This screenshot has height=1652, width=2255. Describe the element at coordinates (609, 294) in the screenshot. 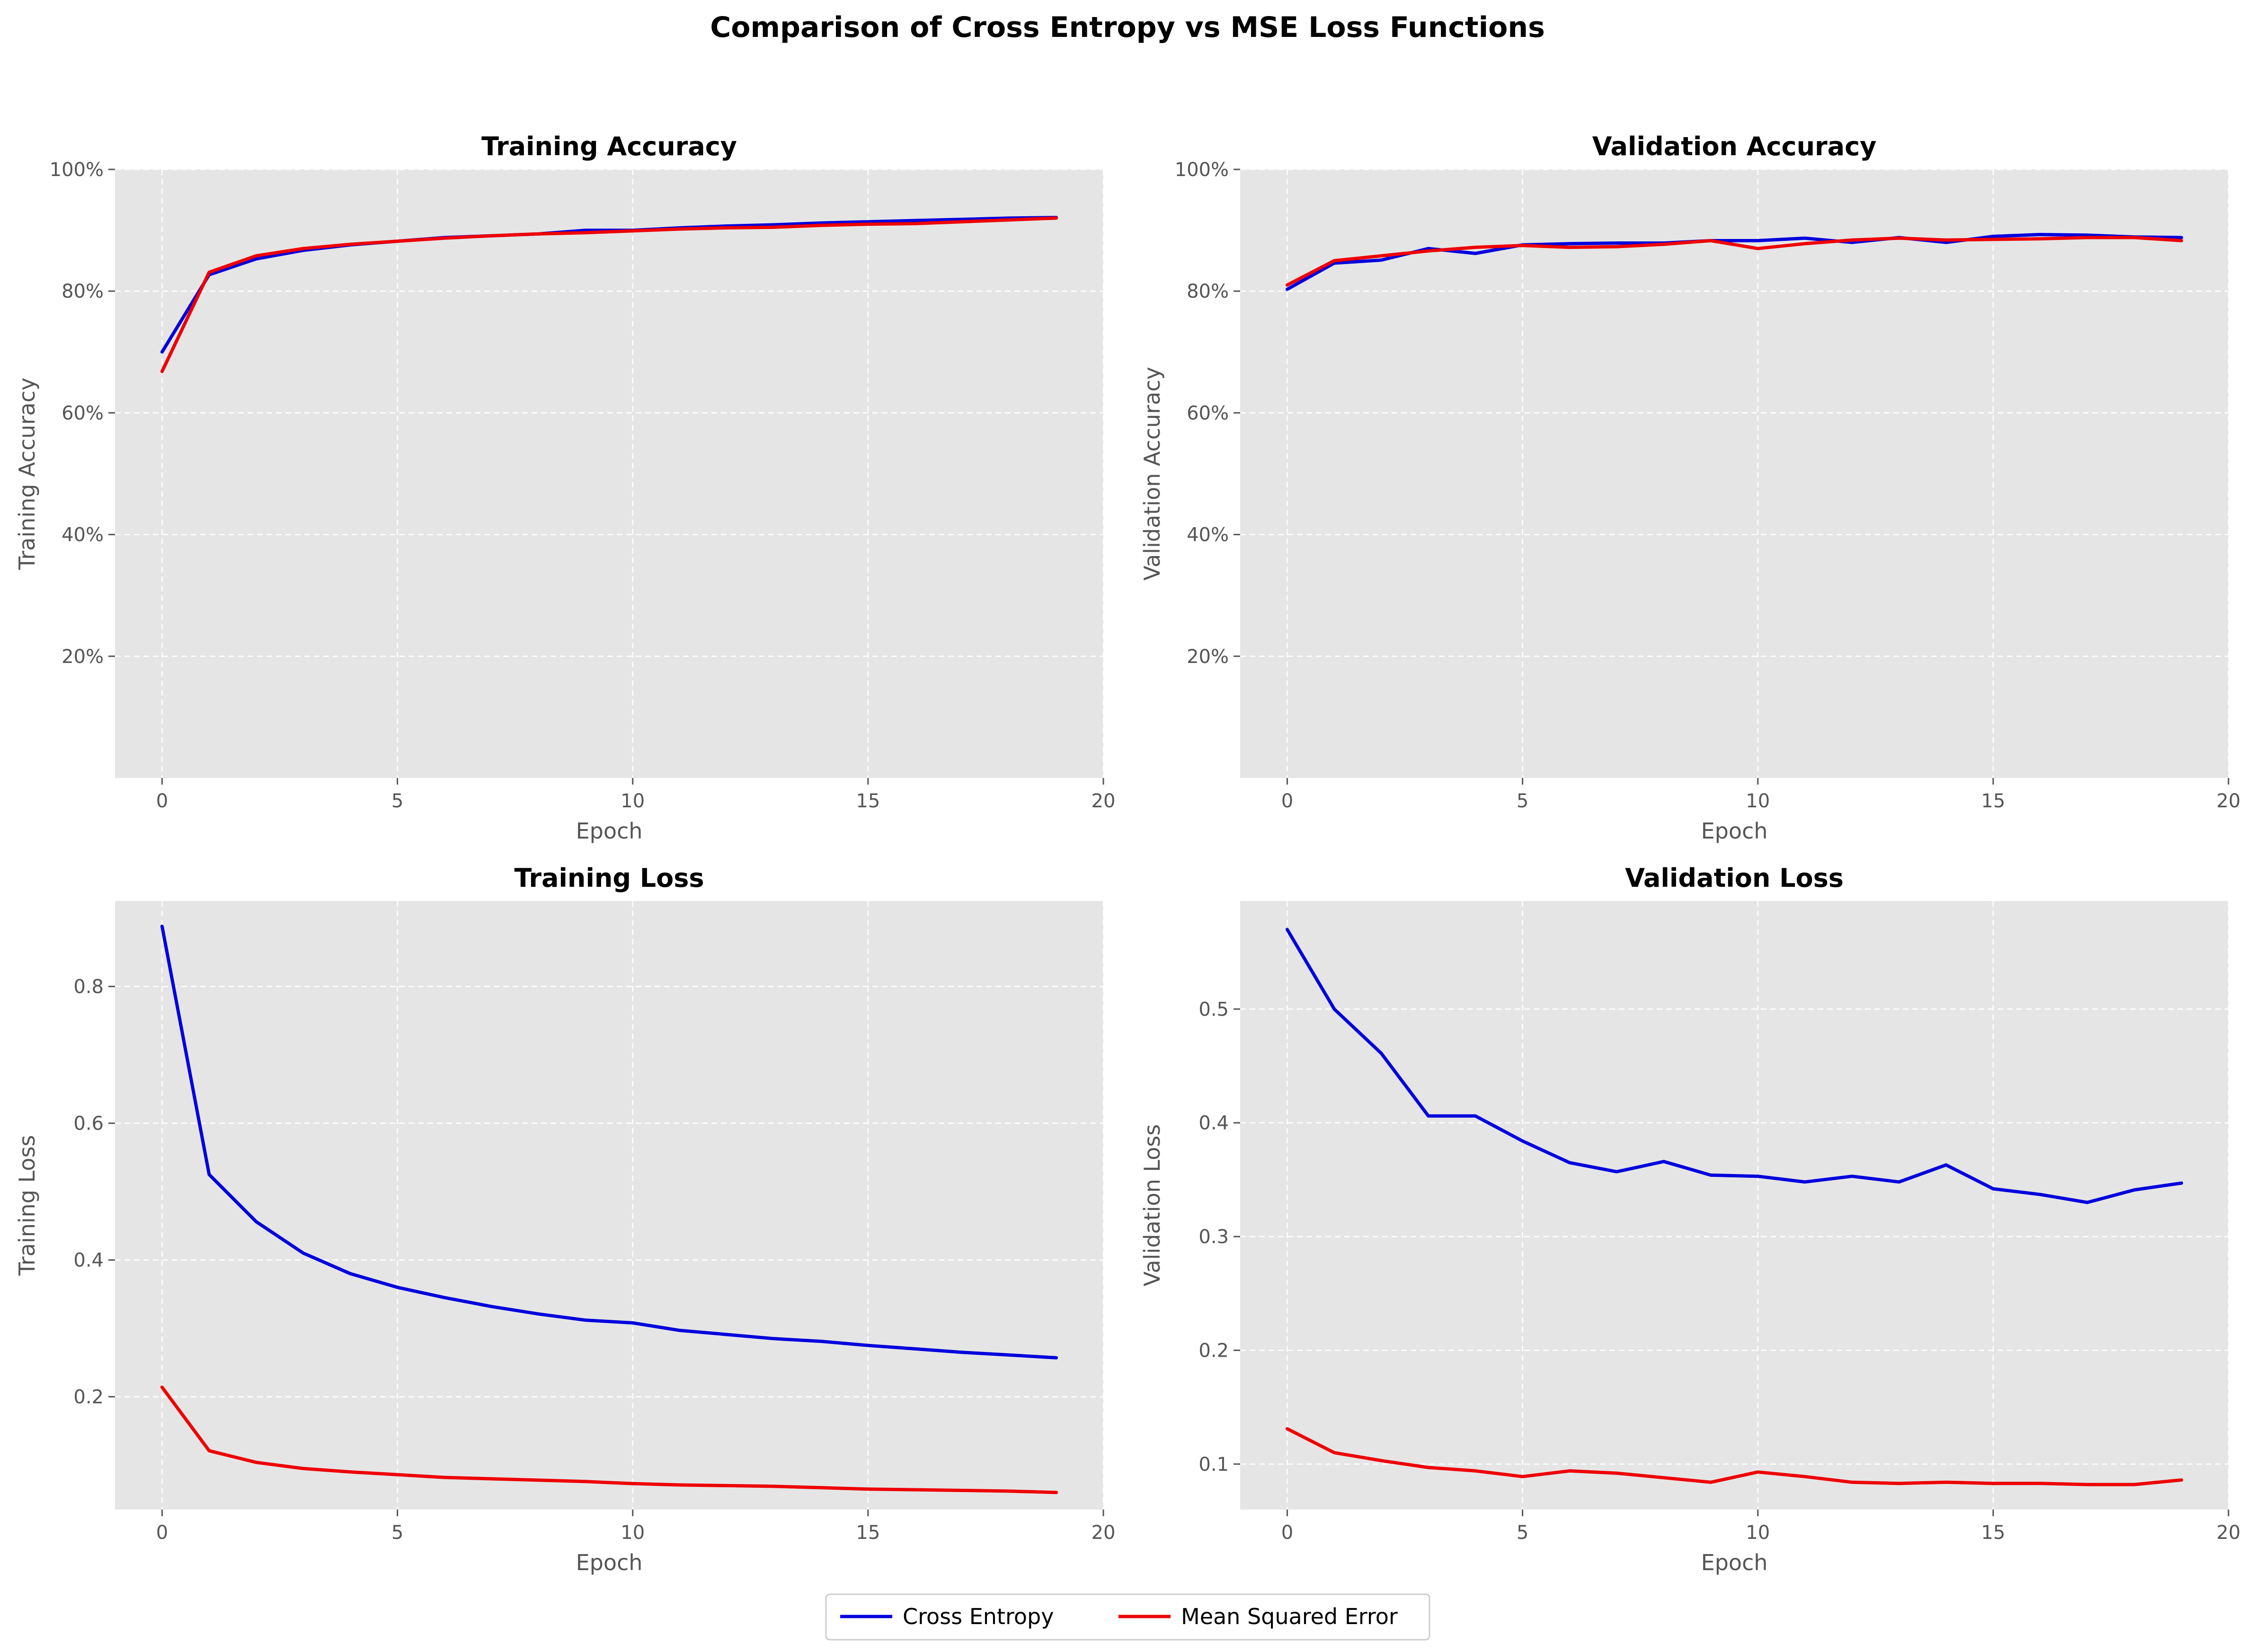

I see `training-accuracy-series-mean-squared-error` at that location.